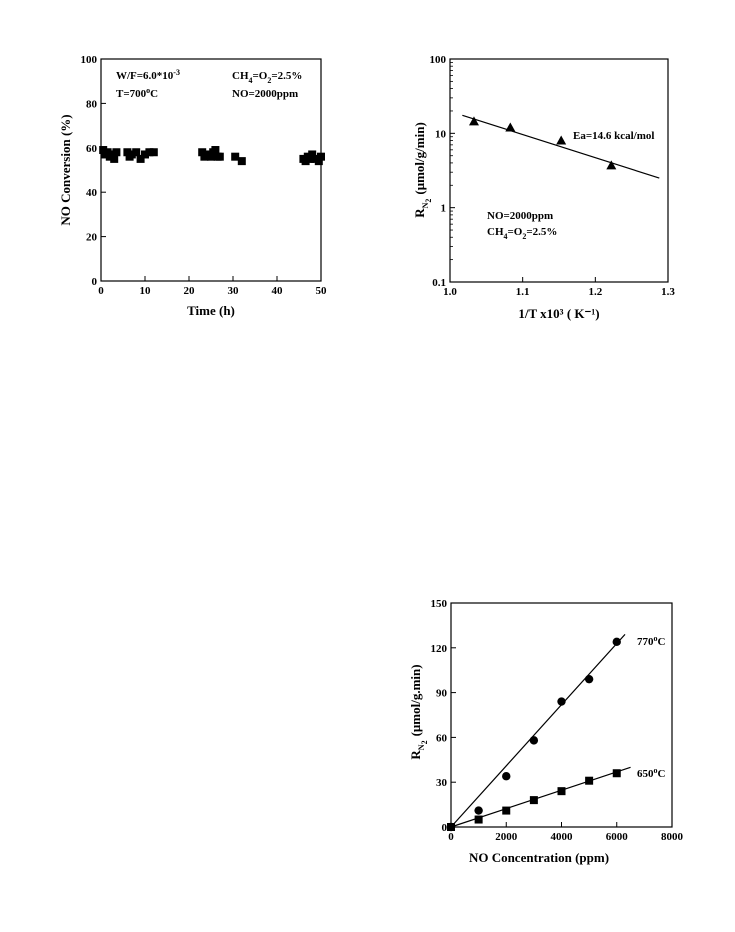  What do you see at coordinates (506, 837) in the screenshot?
I see `x-tick-label: 2000` at bounding box center [506, 837].